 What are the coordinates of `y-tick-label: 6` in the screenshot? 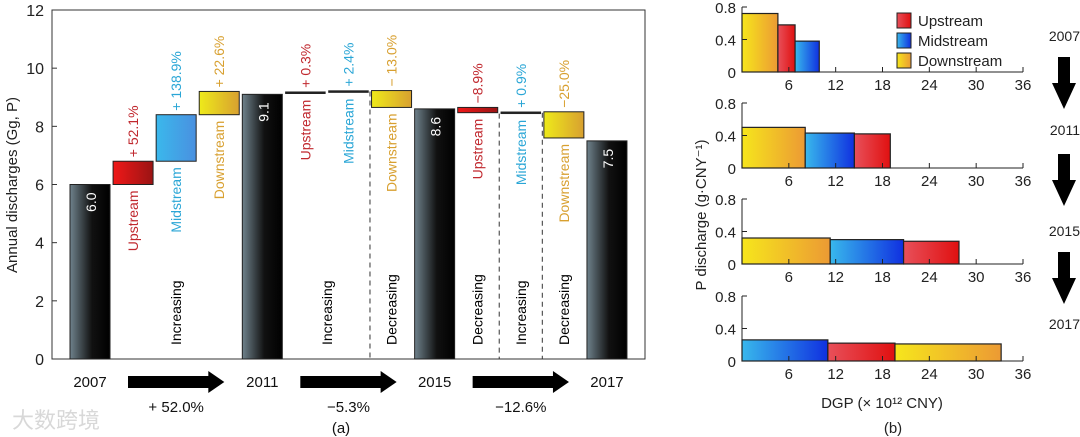 It's located at (39, 186).